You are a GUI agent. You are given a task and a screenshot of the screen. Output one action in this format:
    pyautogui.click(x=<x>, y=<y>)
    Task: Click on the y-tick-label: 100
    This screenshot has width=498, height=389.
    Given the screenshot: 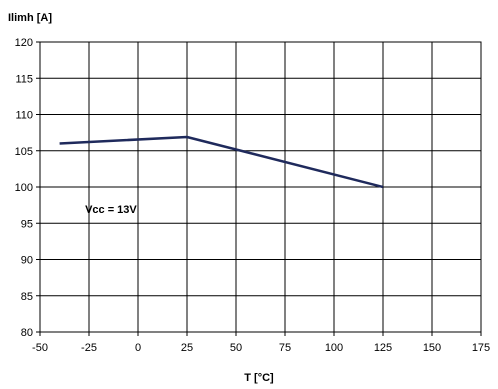 What is the action you would take?
    pyautogui.click(x=24, y=188)
    